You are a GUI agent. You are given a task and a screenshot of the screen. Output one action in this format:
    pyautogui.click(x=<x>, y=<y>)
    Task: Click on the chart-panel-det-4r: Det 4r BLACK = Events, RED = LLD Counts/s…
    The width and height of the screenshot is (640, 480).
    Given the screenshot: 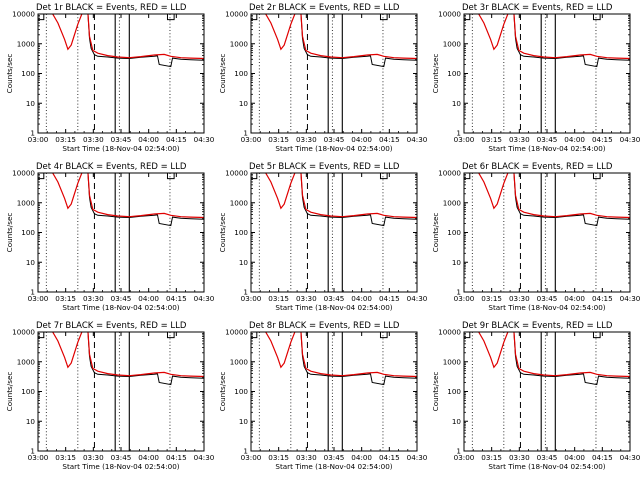 What is the action you would take?
    pyautogui.click(x=110, y=237)
    